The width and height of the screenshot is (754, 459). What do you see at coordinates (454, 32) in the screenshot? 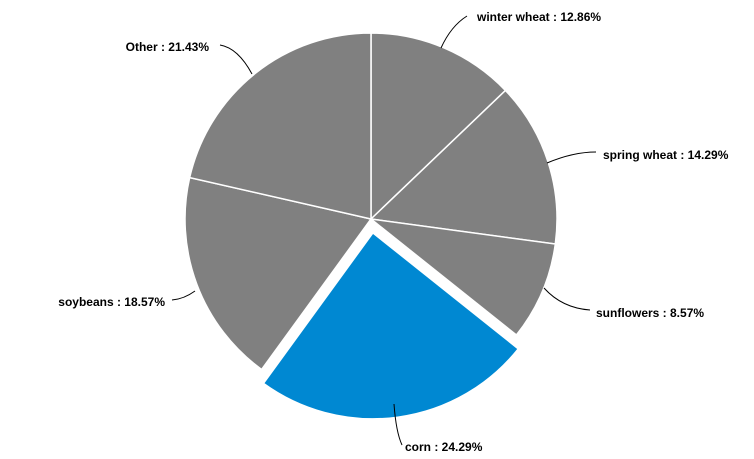
I see `leader-line-winter-wheat` at bounding box center [454, 32].